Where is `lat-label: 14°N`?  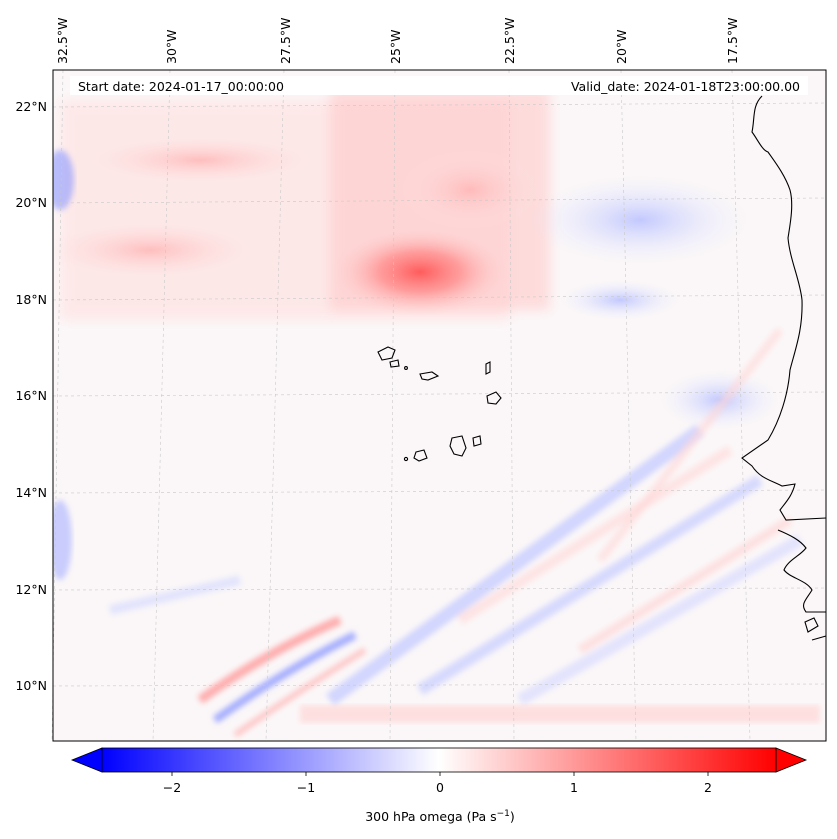
lat-label: 14°N is located at coordinates (31, 492).